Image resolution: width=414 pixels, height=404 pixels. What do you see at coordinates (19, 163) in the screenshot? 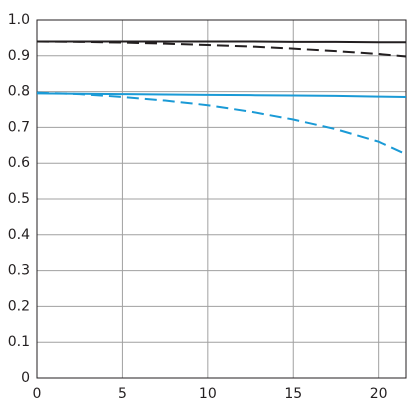
I see `y-tick-label: 0.6` at bounding box center [19, 163].